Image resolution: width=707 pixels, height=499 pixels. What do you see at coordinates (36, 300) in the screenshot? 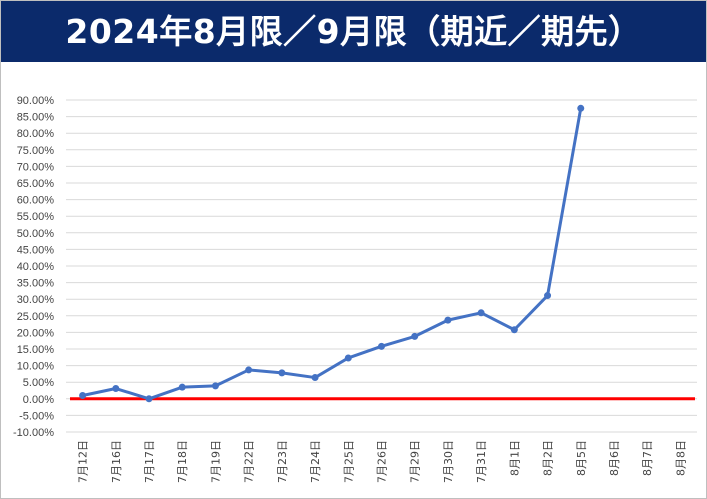
I see `y-tick-label: 30.00%` at bounding box center [36, 300].